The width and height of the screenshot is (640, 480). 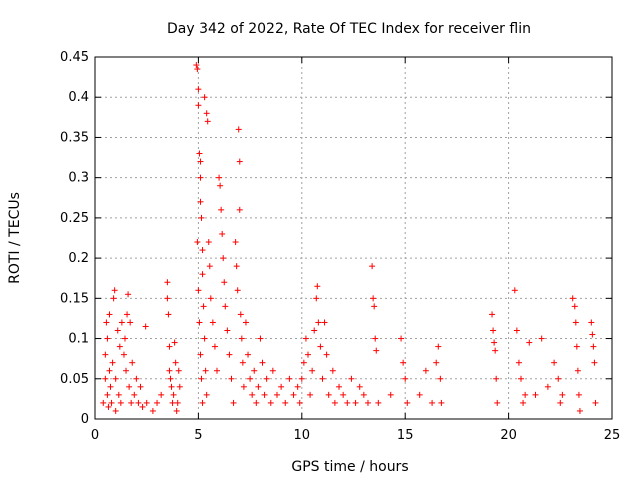 What do you see at coordinates (74, 298) in the screenshot?
I see `y-tick-label: 0.15` at bounding box center [74, 298].